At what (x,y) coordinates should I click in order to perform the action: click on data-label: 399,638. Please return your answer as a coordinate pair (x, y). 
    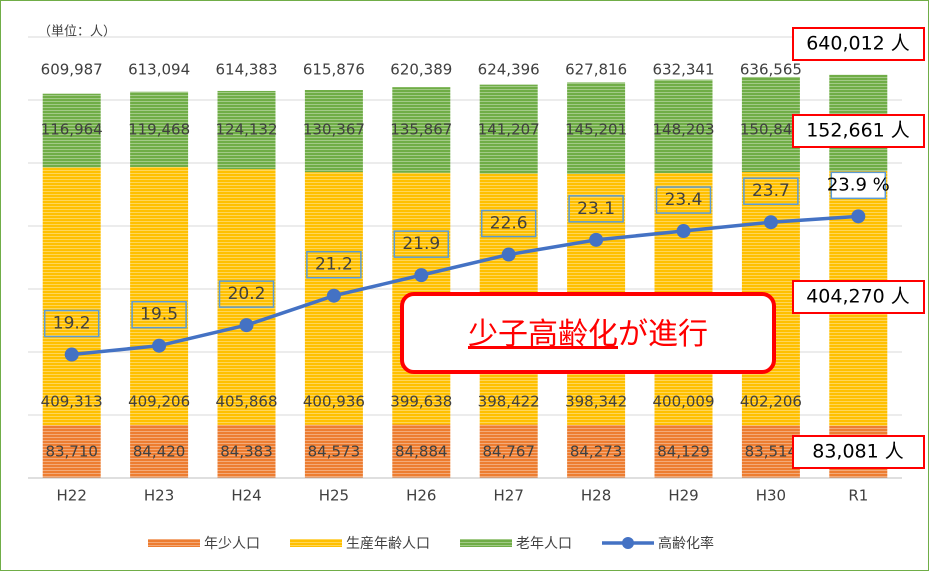
    Looking at the image, I should click on (421, 402).